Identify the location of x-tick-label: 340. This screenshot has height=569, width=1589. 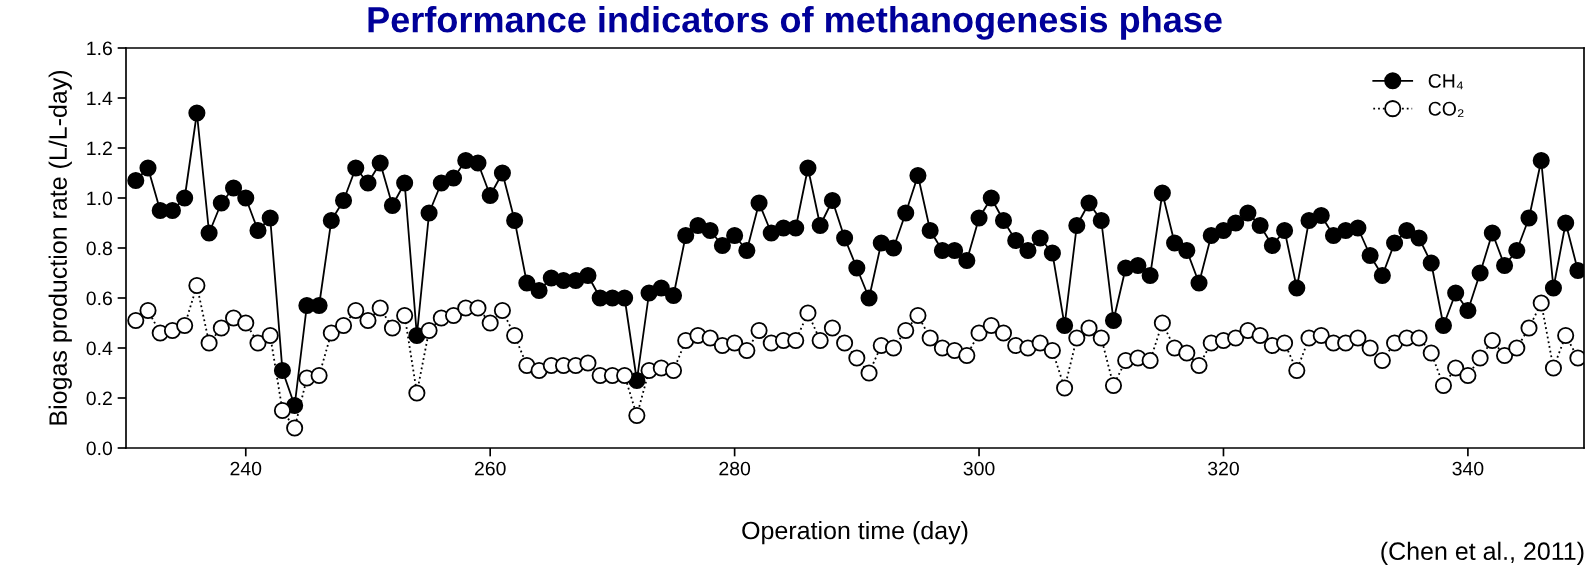
(1468, 468).